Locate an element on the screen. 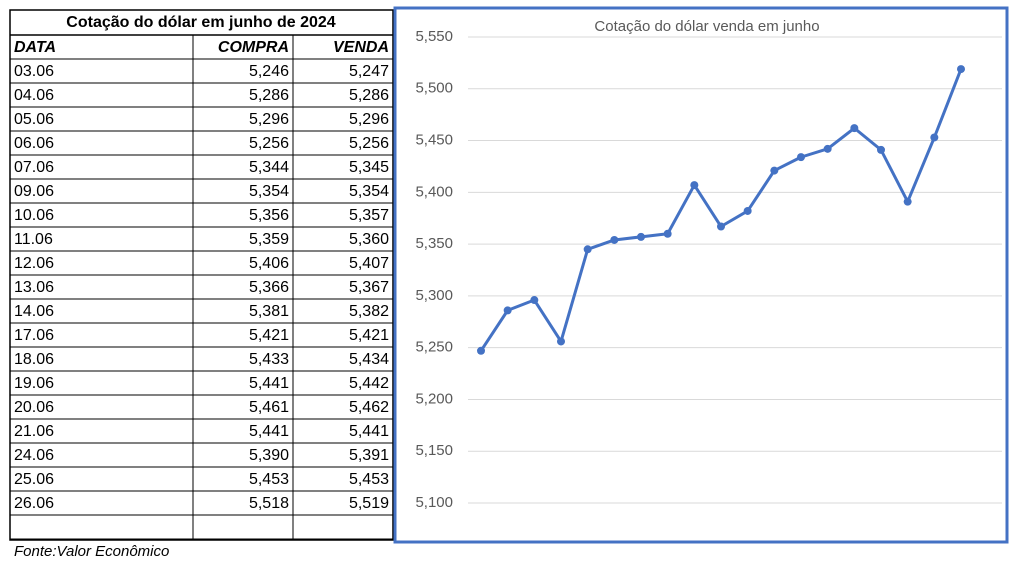 This screenshot has height=567, width=1018. column-header: VENDA is located at coordinates (361, 47).